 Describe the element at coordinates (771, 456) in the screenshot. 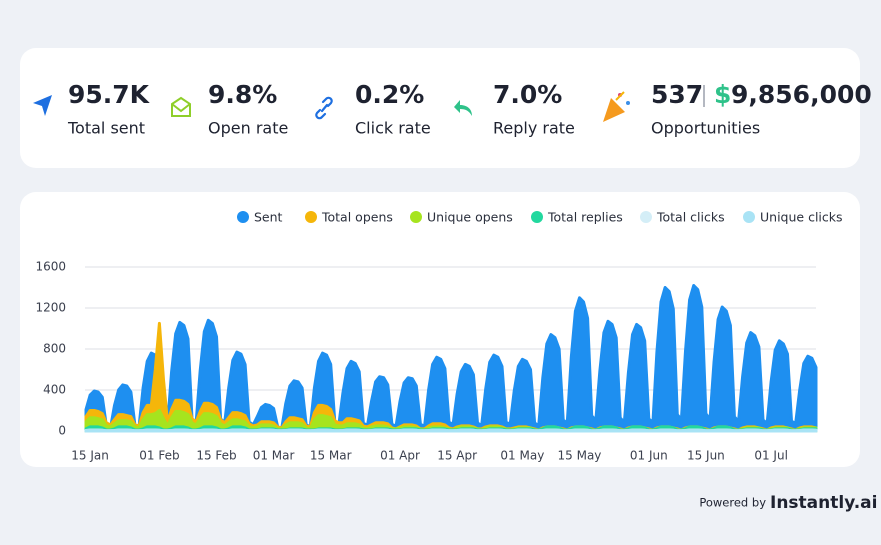

I see `x-tick-label: 01 Jul` at that location.